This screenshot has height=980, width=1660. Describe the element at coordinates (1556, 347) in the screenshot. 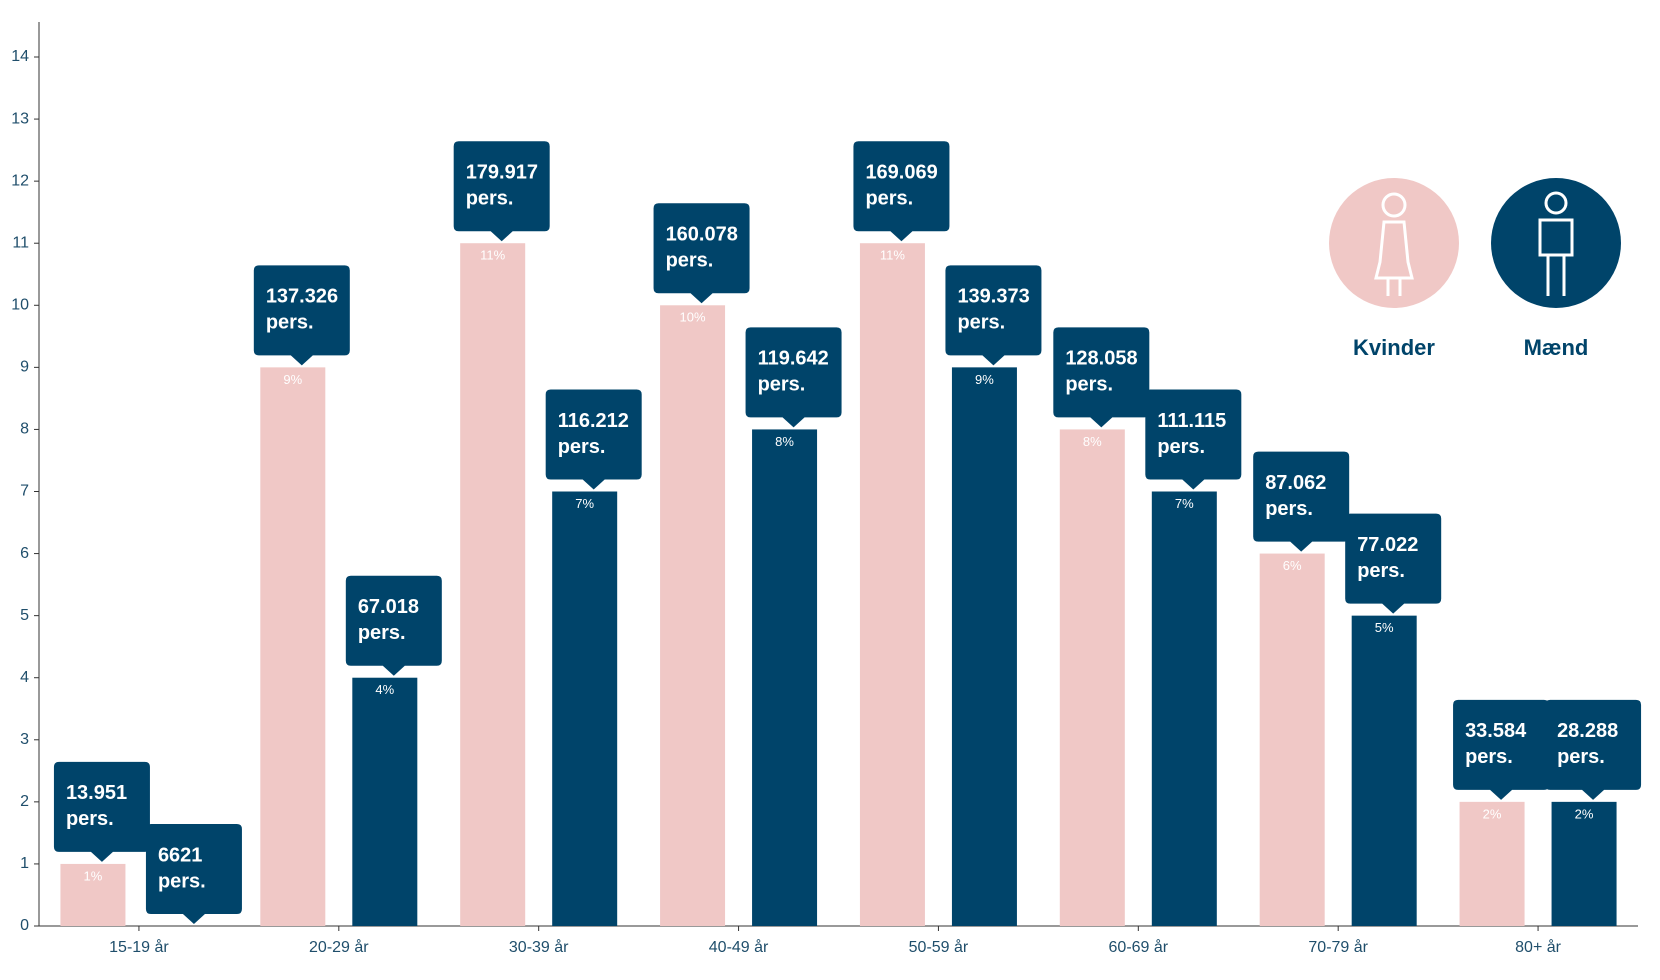

I see `legend-label: Mænd` at that location.